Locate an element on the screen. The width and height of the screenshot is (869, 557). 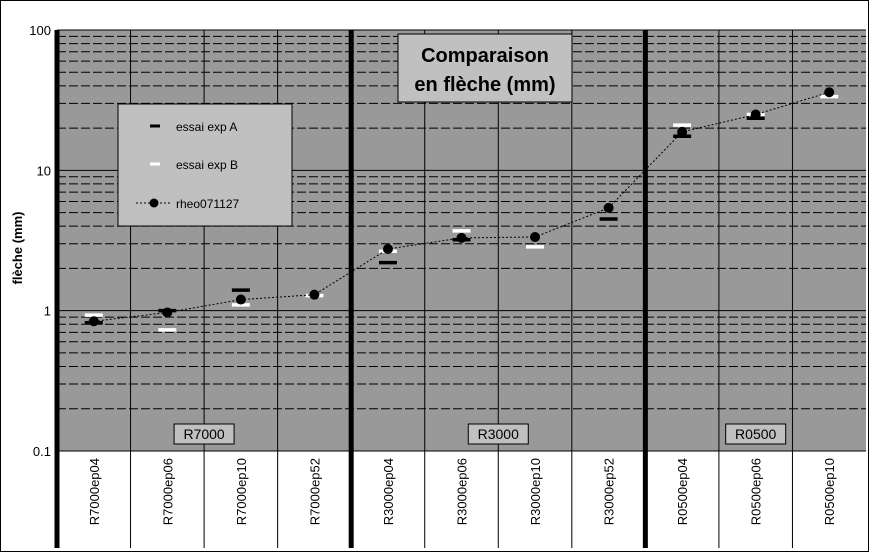
group-label-text: R0500 is located at coordinates (755, 434).